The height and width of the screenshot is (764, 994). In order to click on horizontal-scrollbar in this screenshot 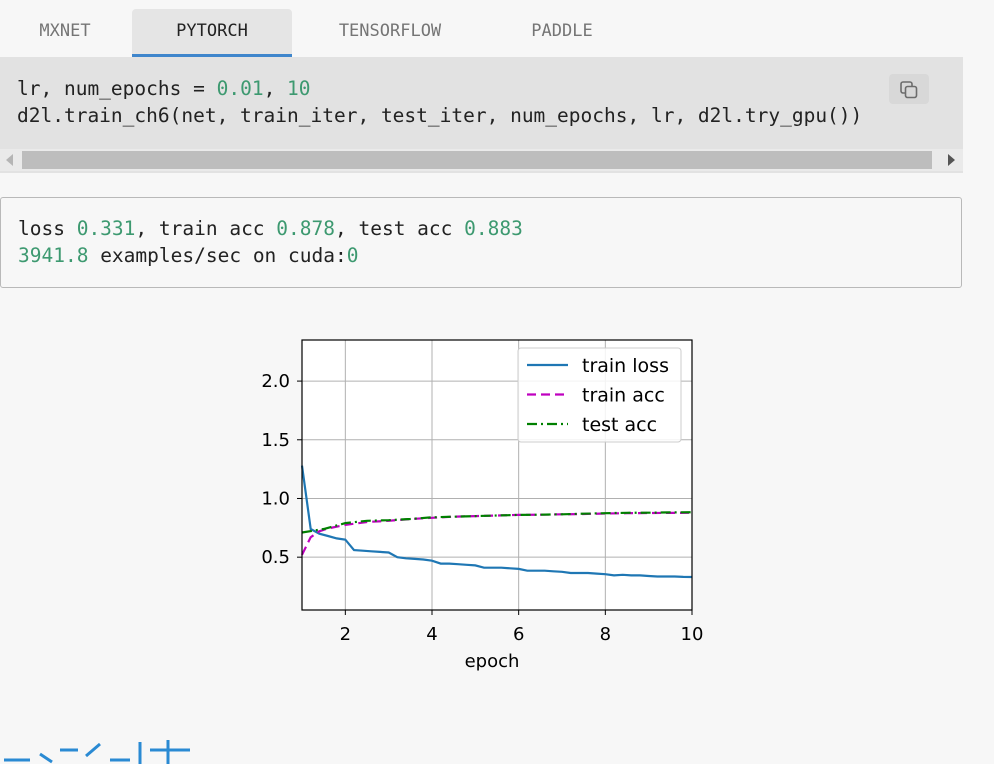, I will do `click(481, 160)`.